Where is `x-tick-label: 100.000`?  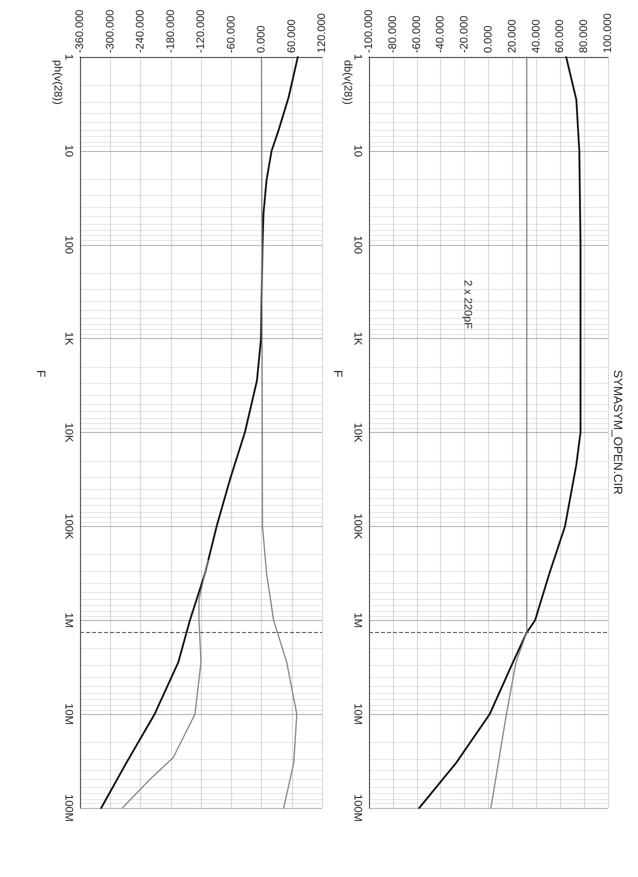 x-tick-label: 100.000 is located at coordinates (608, 33).